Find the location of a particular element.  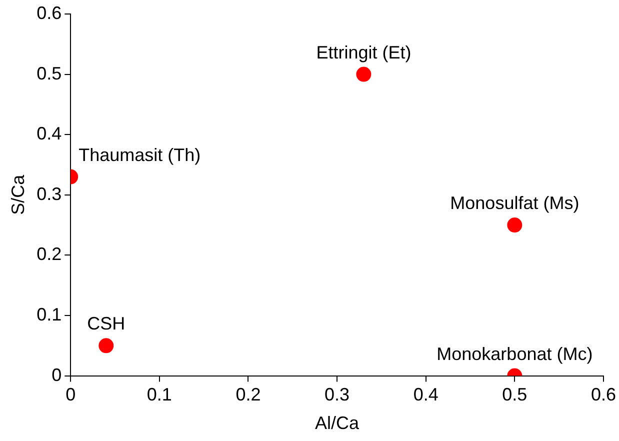

x-tick-label: 0.3 is located at coordinates (337, 394).